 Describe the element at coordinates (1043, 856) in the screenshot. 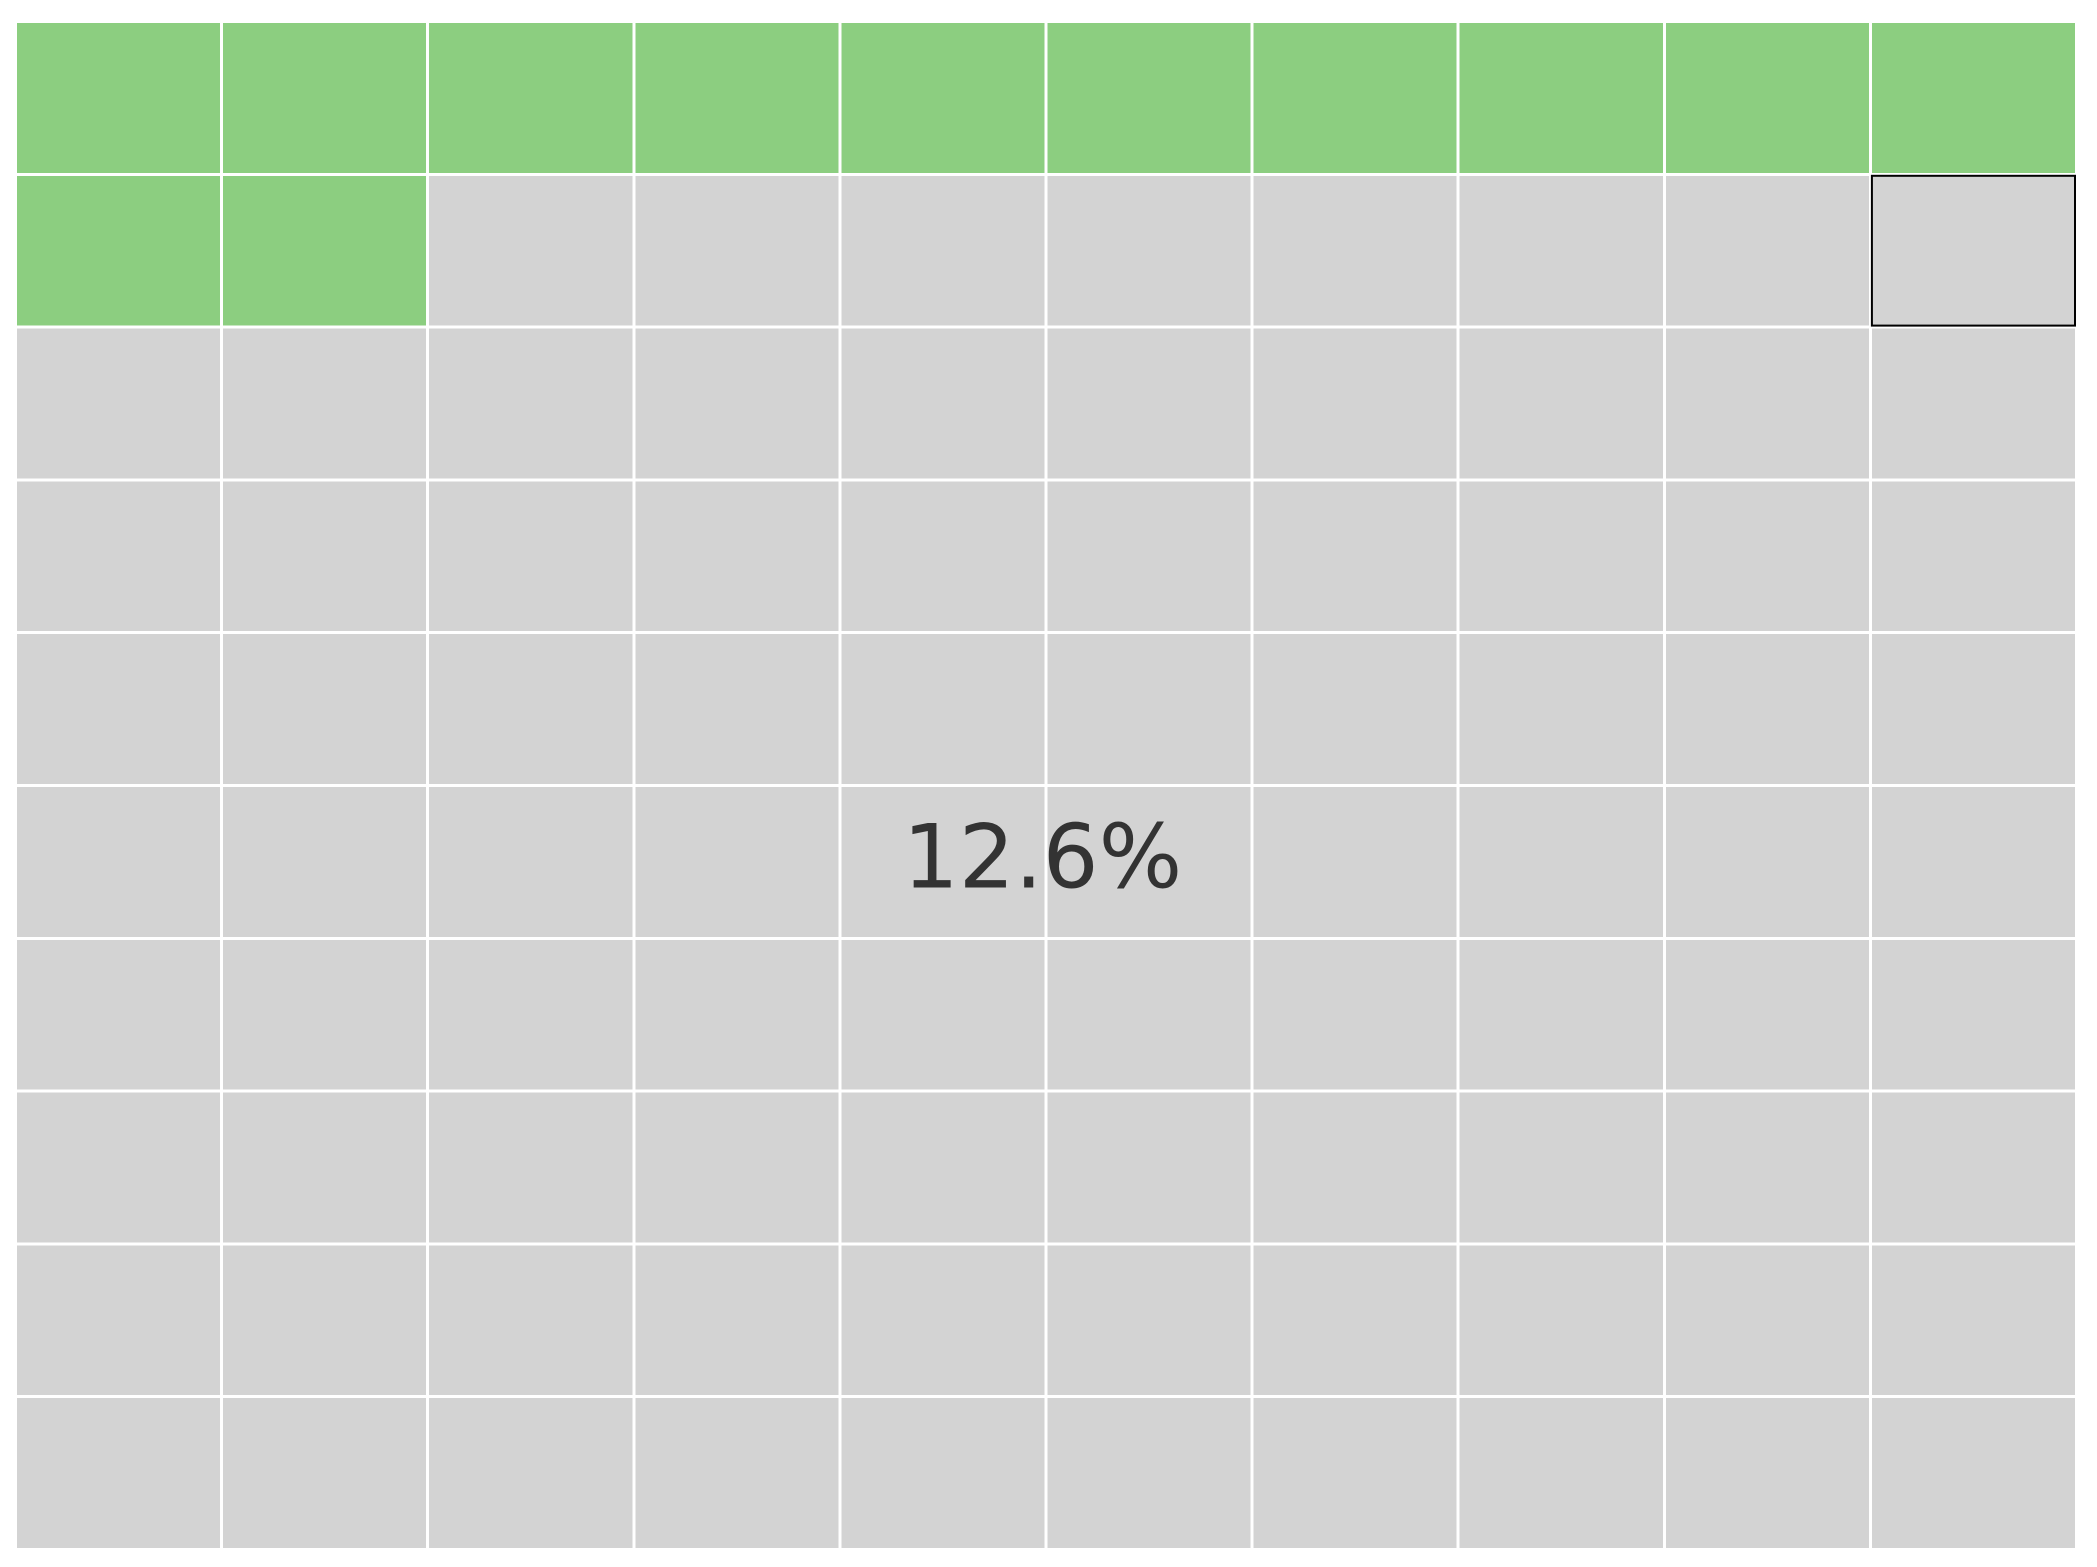

I see `percent-label: 12.6%` at that location.